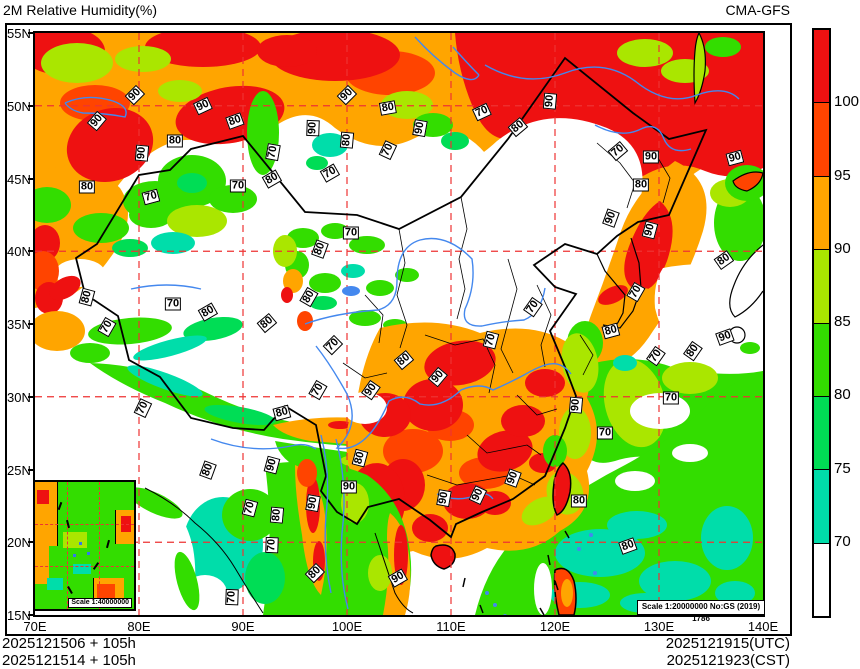 The height and width of the screenshot is (669, 860). What do you see at coordinates (43, 497) in the screenshot?
I see `inset-red-patch` at bounding box center [43, 497].